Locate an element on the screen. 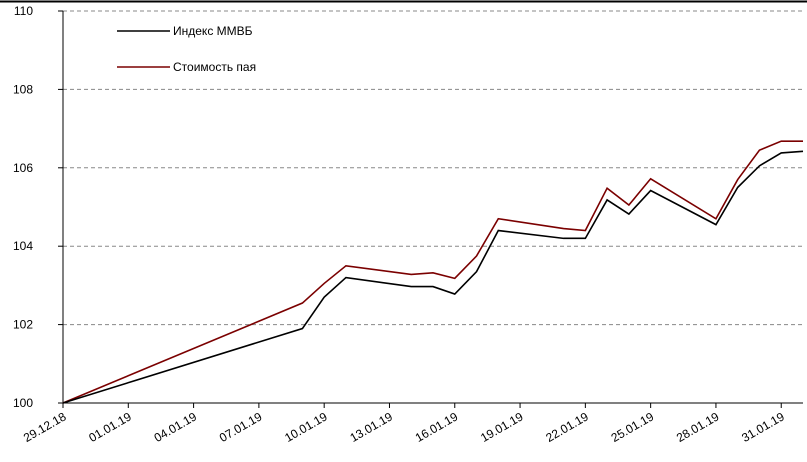 The width and height of the screenshot is (807, 462). x-tick-label: 31.01.19 is located at coordinates (763, 427).